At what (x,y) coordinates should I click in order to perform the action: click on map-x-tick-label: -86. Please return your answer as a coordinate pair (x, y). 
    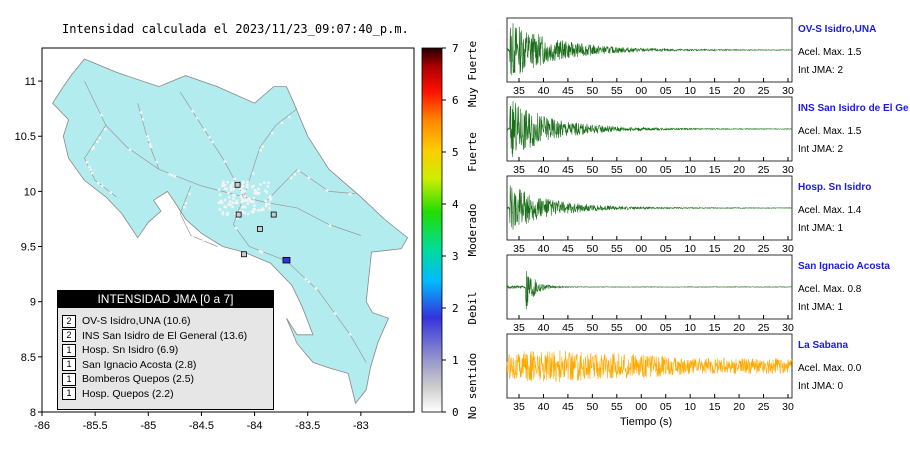
    Looking at the image, I should click on (42, 426).